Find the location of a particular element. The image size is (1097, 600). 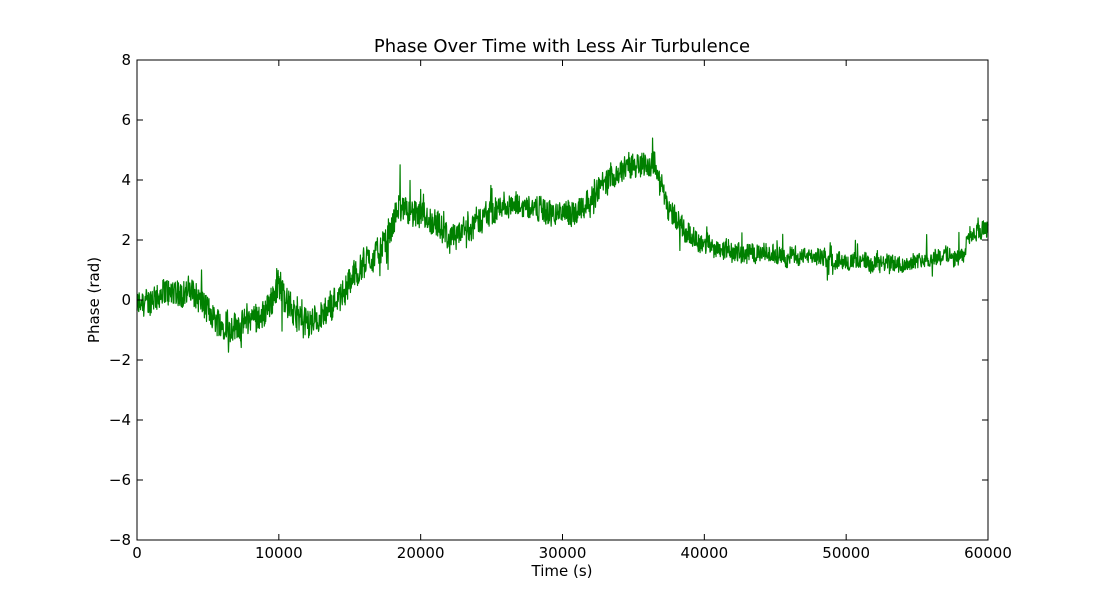

x-tick-label: 50000 is located at coordinates (846, 553).